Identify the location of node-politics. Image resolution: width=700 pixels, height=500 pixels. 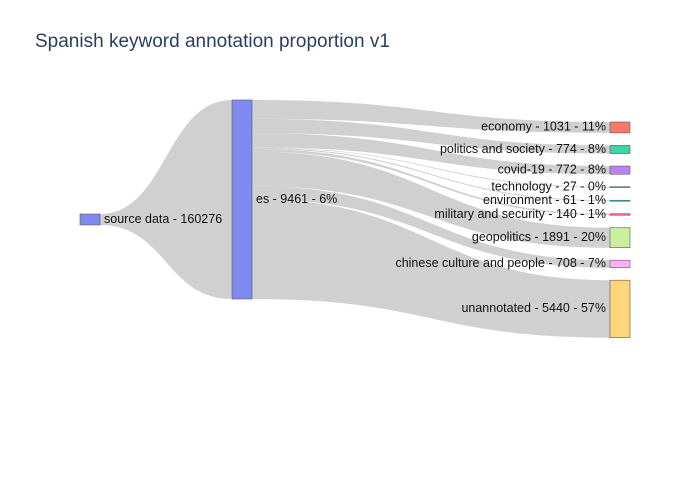
(620, 149).